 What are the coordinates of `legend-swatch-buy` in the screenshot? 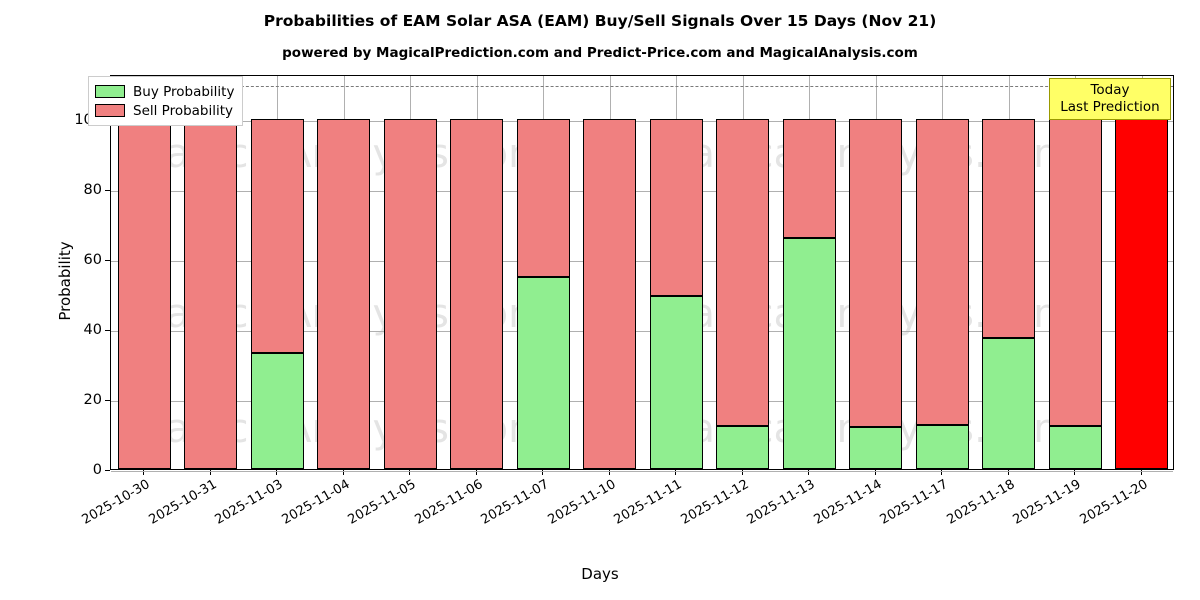 It's located at (110, 91).